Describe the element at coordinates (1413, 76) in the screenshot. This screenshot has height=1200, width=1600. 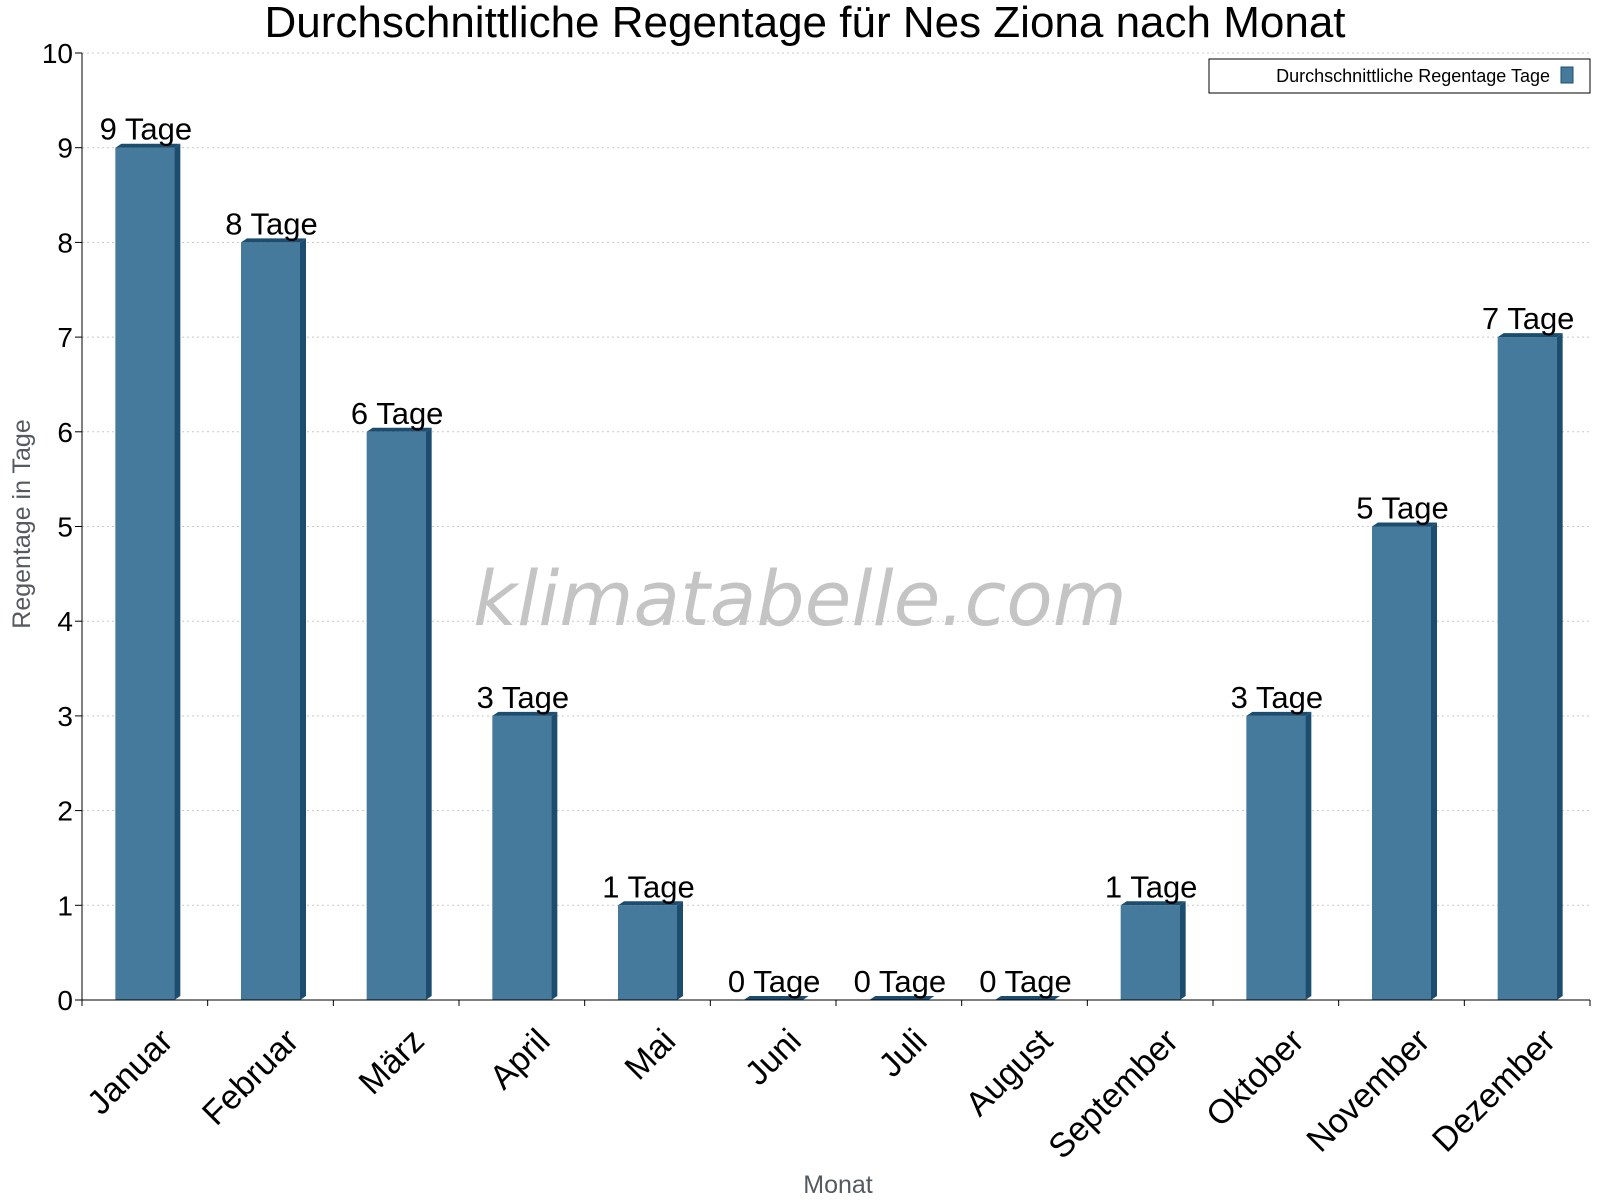
I see `legend-label: Durchschnittliche Regentage Tage` at that location.